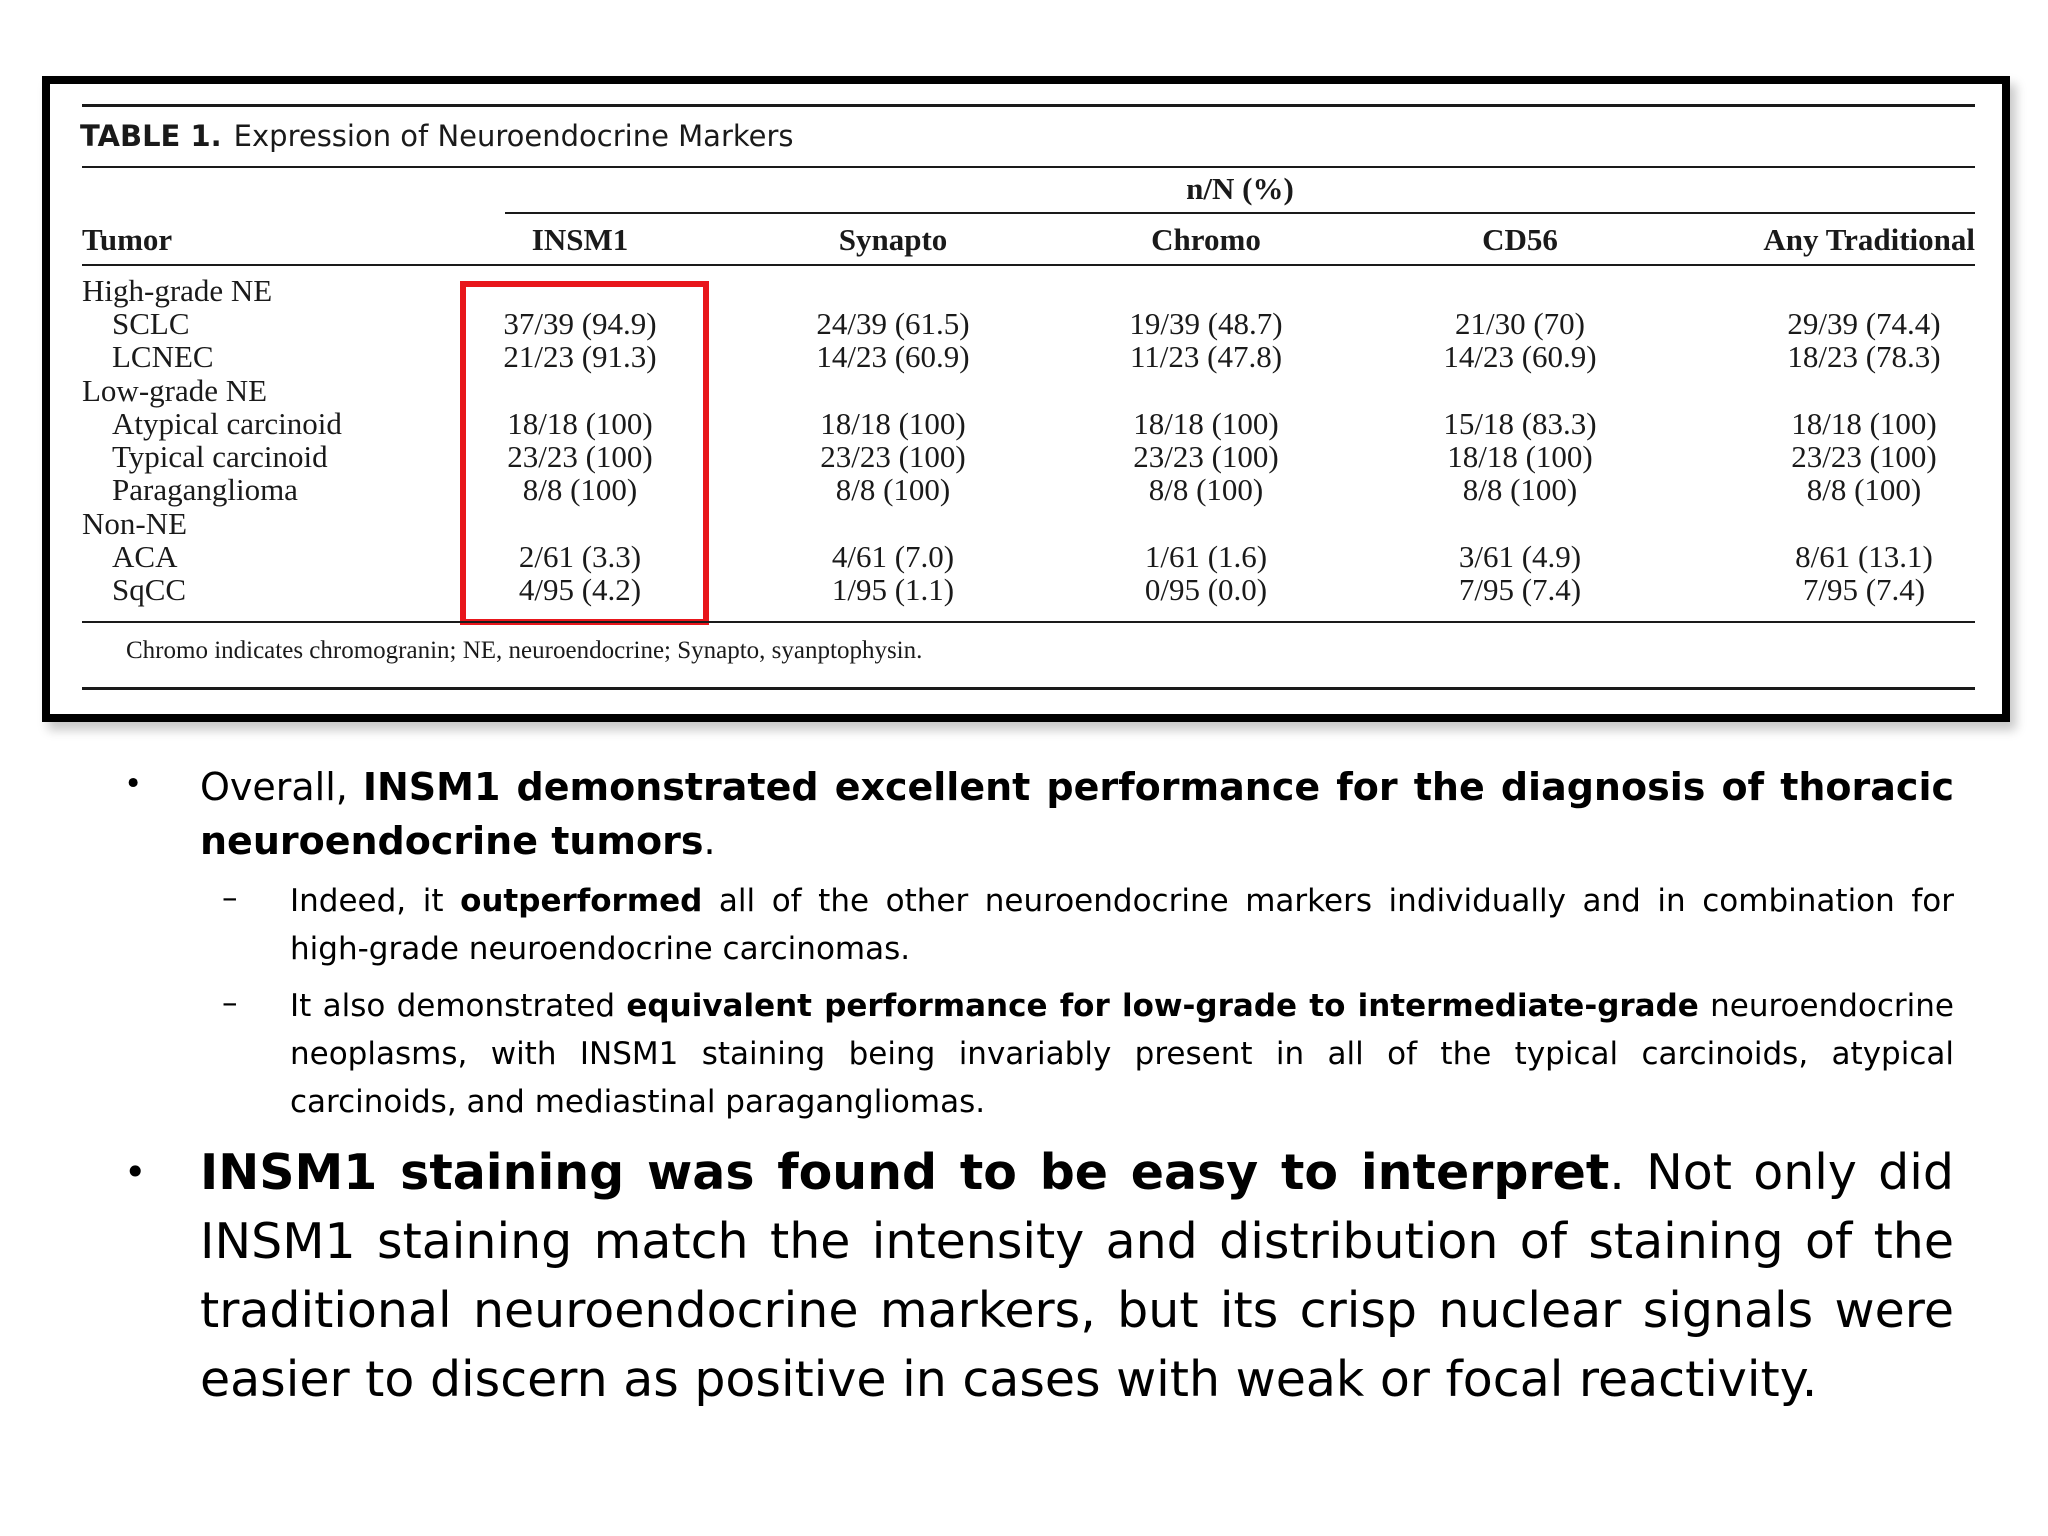 The width and height of the screenshot is (2048, 1536). Describe the element at coordinates (893, 556) in the screenshot. I see `table-cell: 4/61 (7.0)` at that location.